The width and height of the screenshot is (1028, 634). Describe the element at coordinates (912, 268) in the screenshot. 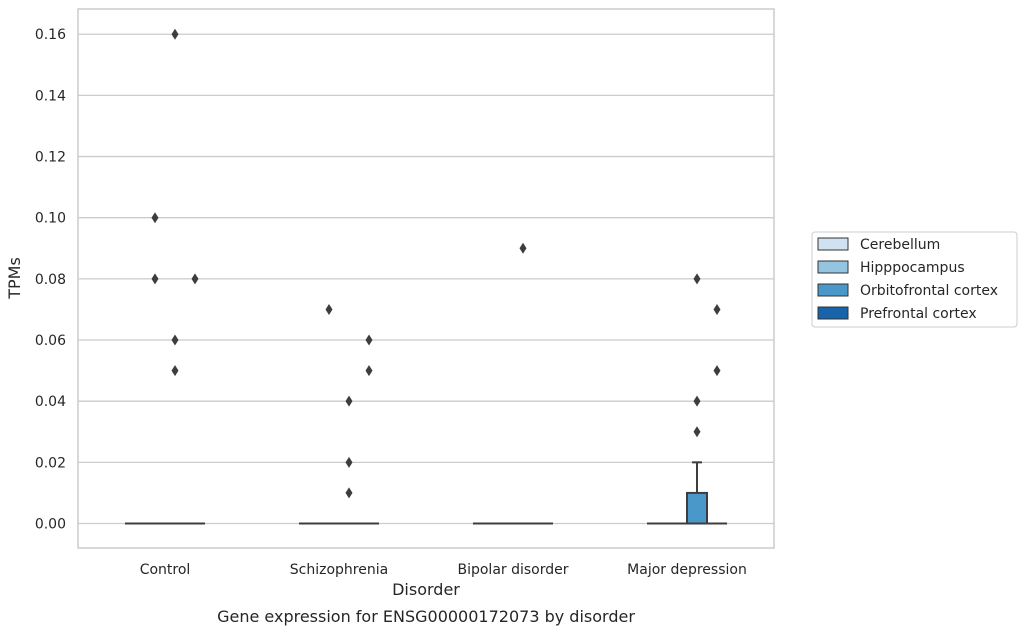

I see `legend-label: Hipppocampus` at that location.